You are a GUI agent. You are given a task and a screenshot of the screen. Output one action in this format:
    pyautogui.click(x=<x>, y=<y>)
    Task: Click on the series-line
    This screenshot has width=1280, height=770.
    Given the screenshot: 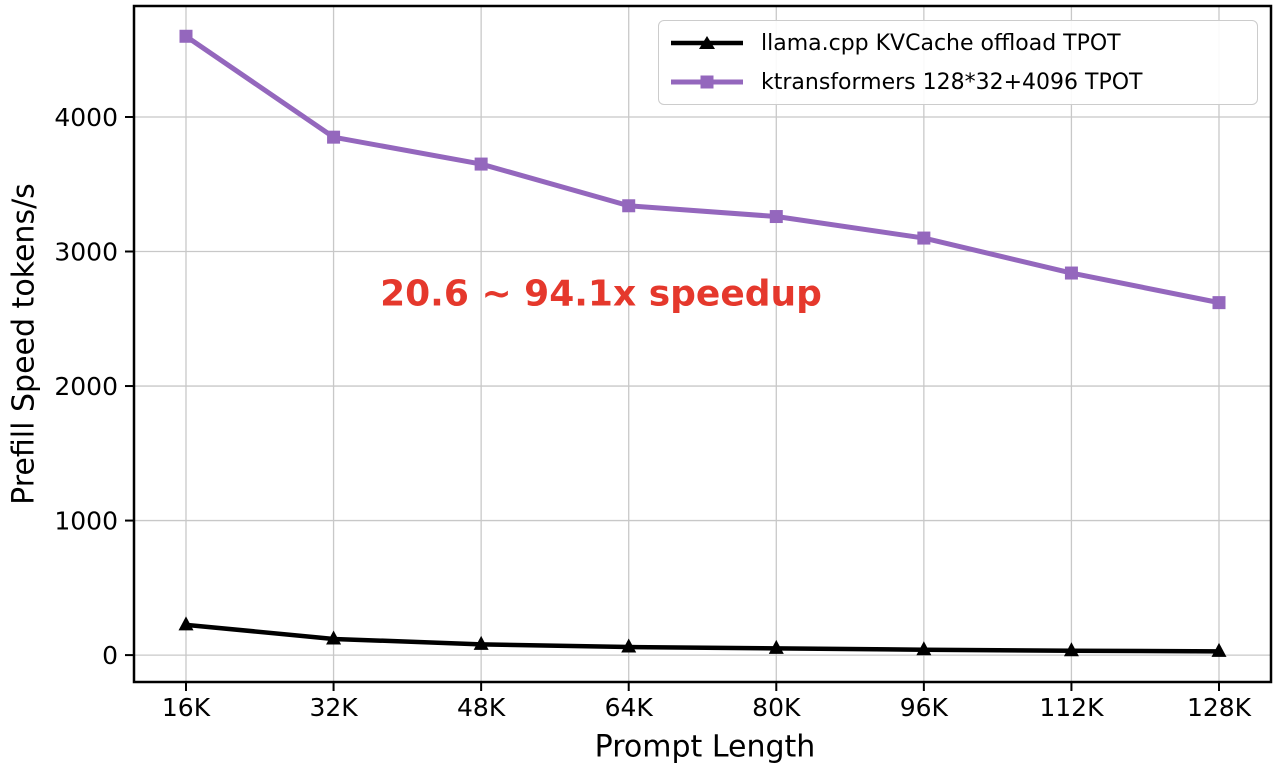 What is the action you would take?
    pyautogui.click(x=702, y=638)
    